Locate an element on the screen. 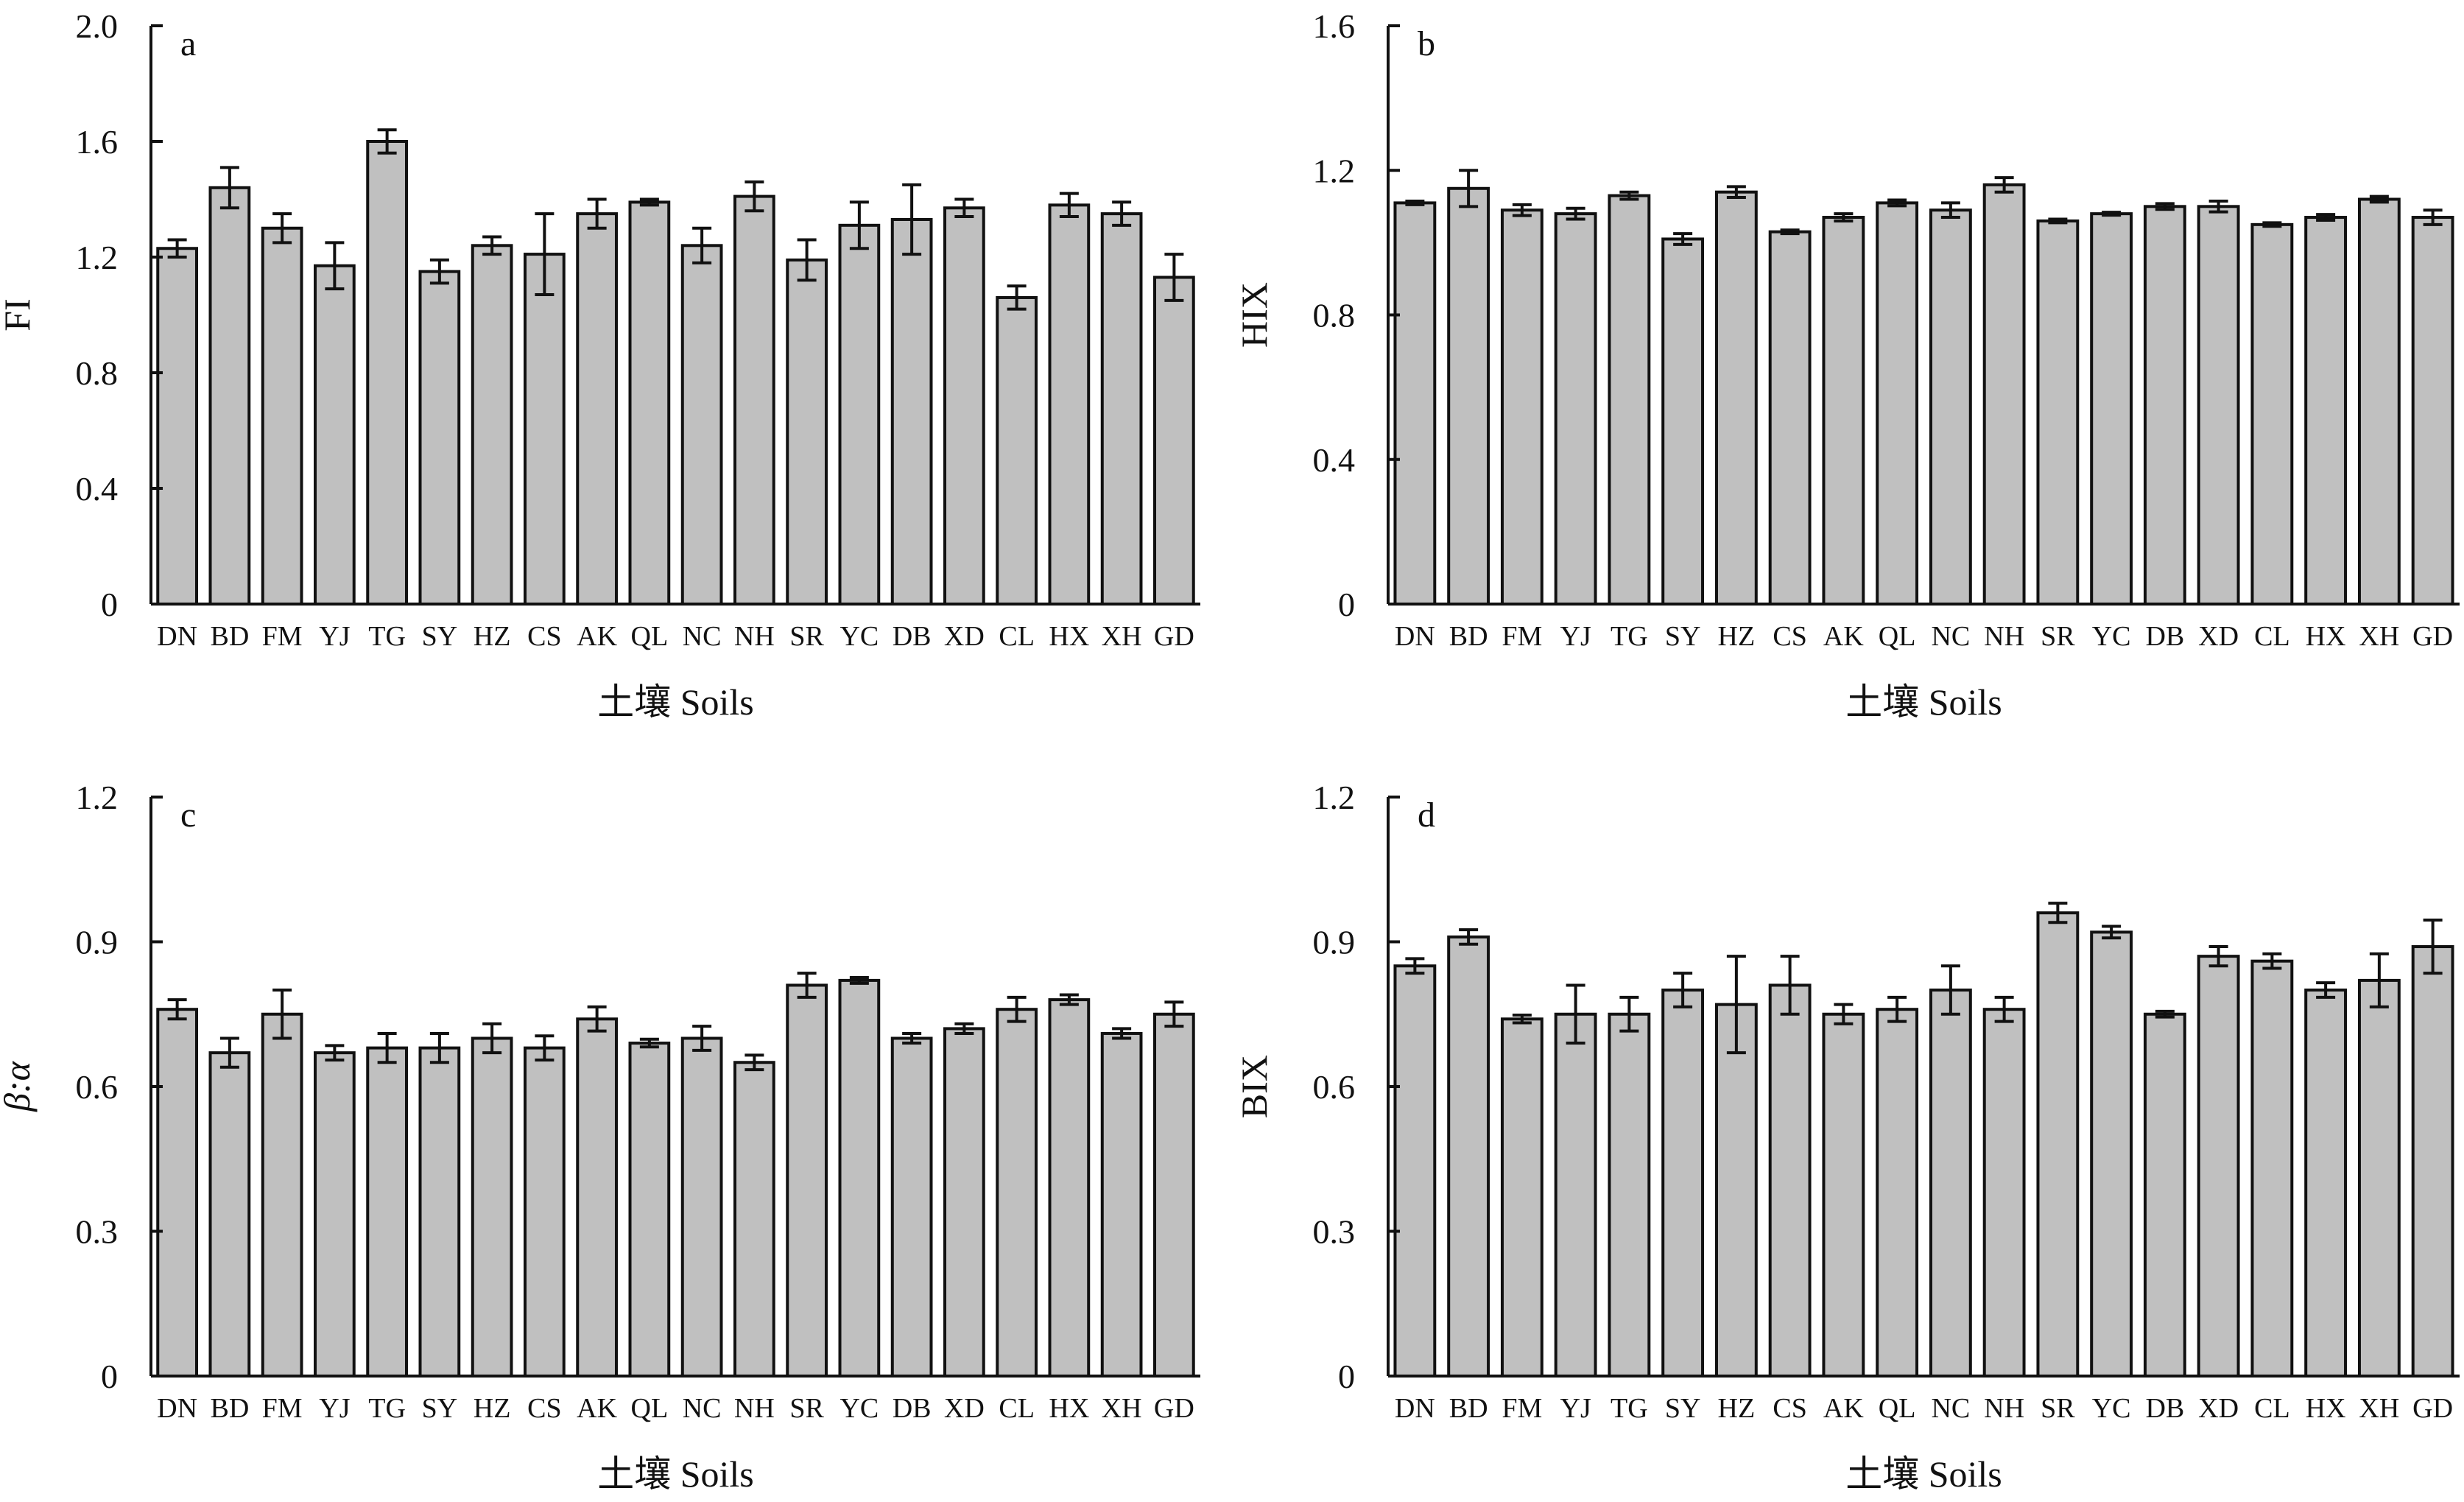  x-tick-label: HZ is located at coordinates (1737, 636).